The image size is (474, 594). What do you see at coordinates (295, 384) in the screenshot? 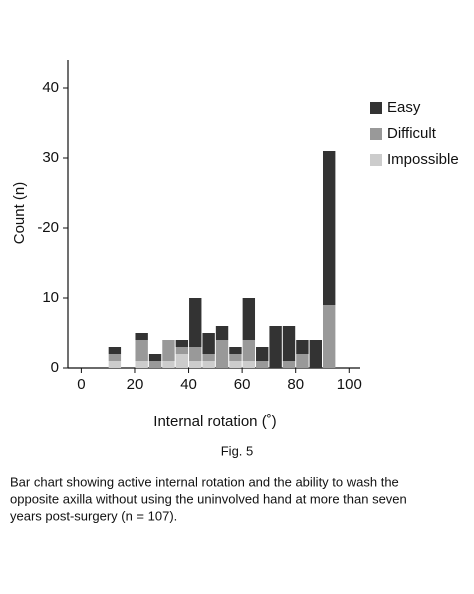
I see `x-tick-label: 80` at bounding box center [295, 384].